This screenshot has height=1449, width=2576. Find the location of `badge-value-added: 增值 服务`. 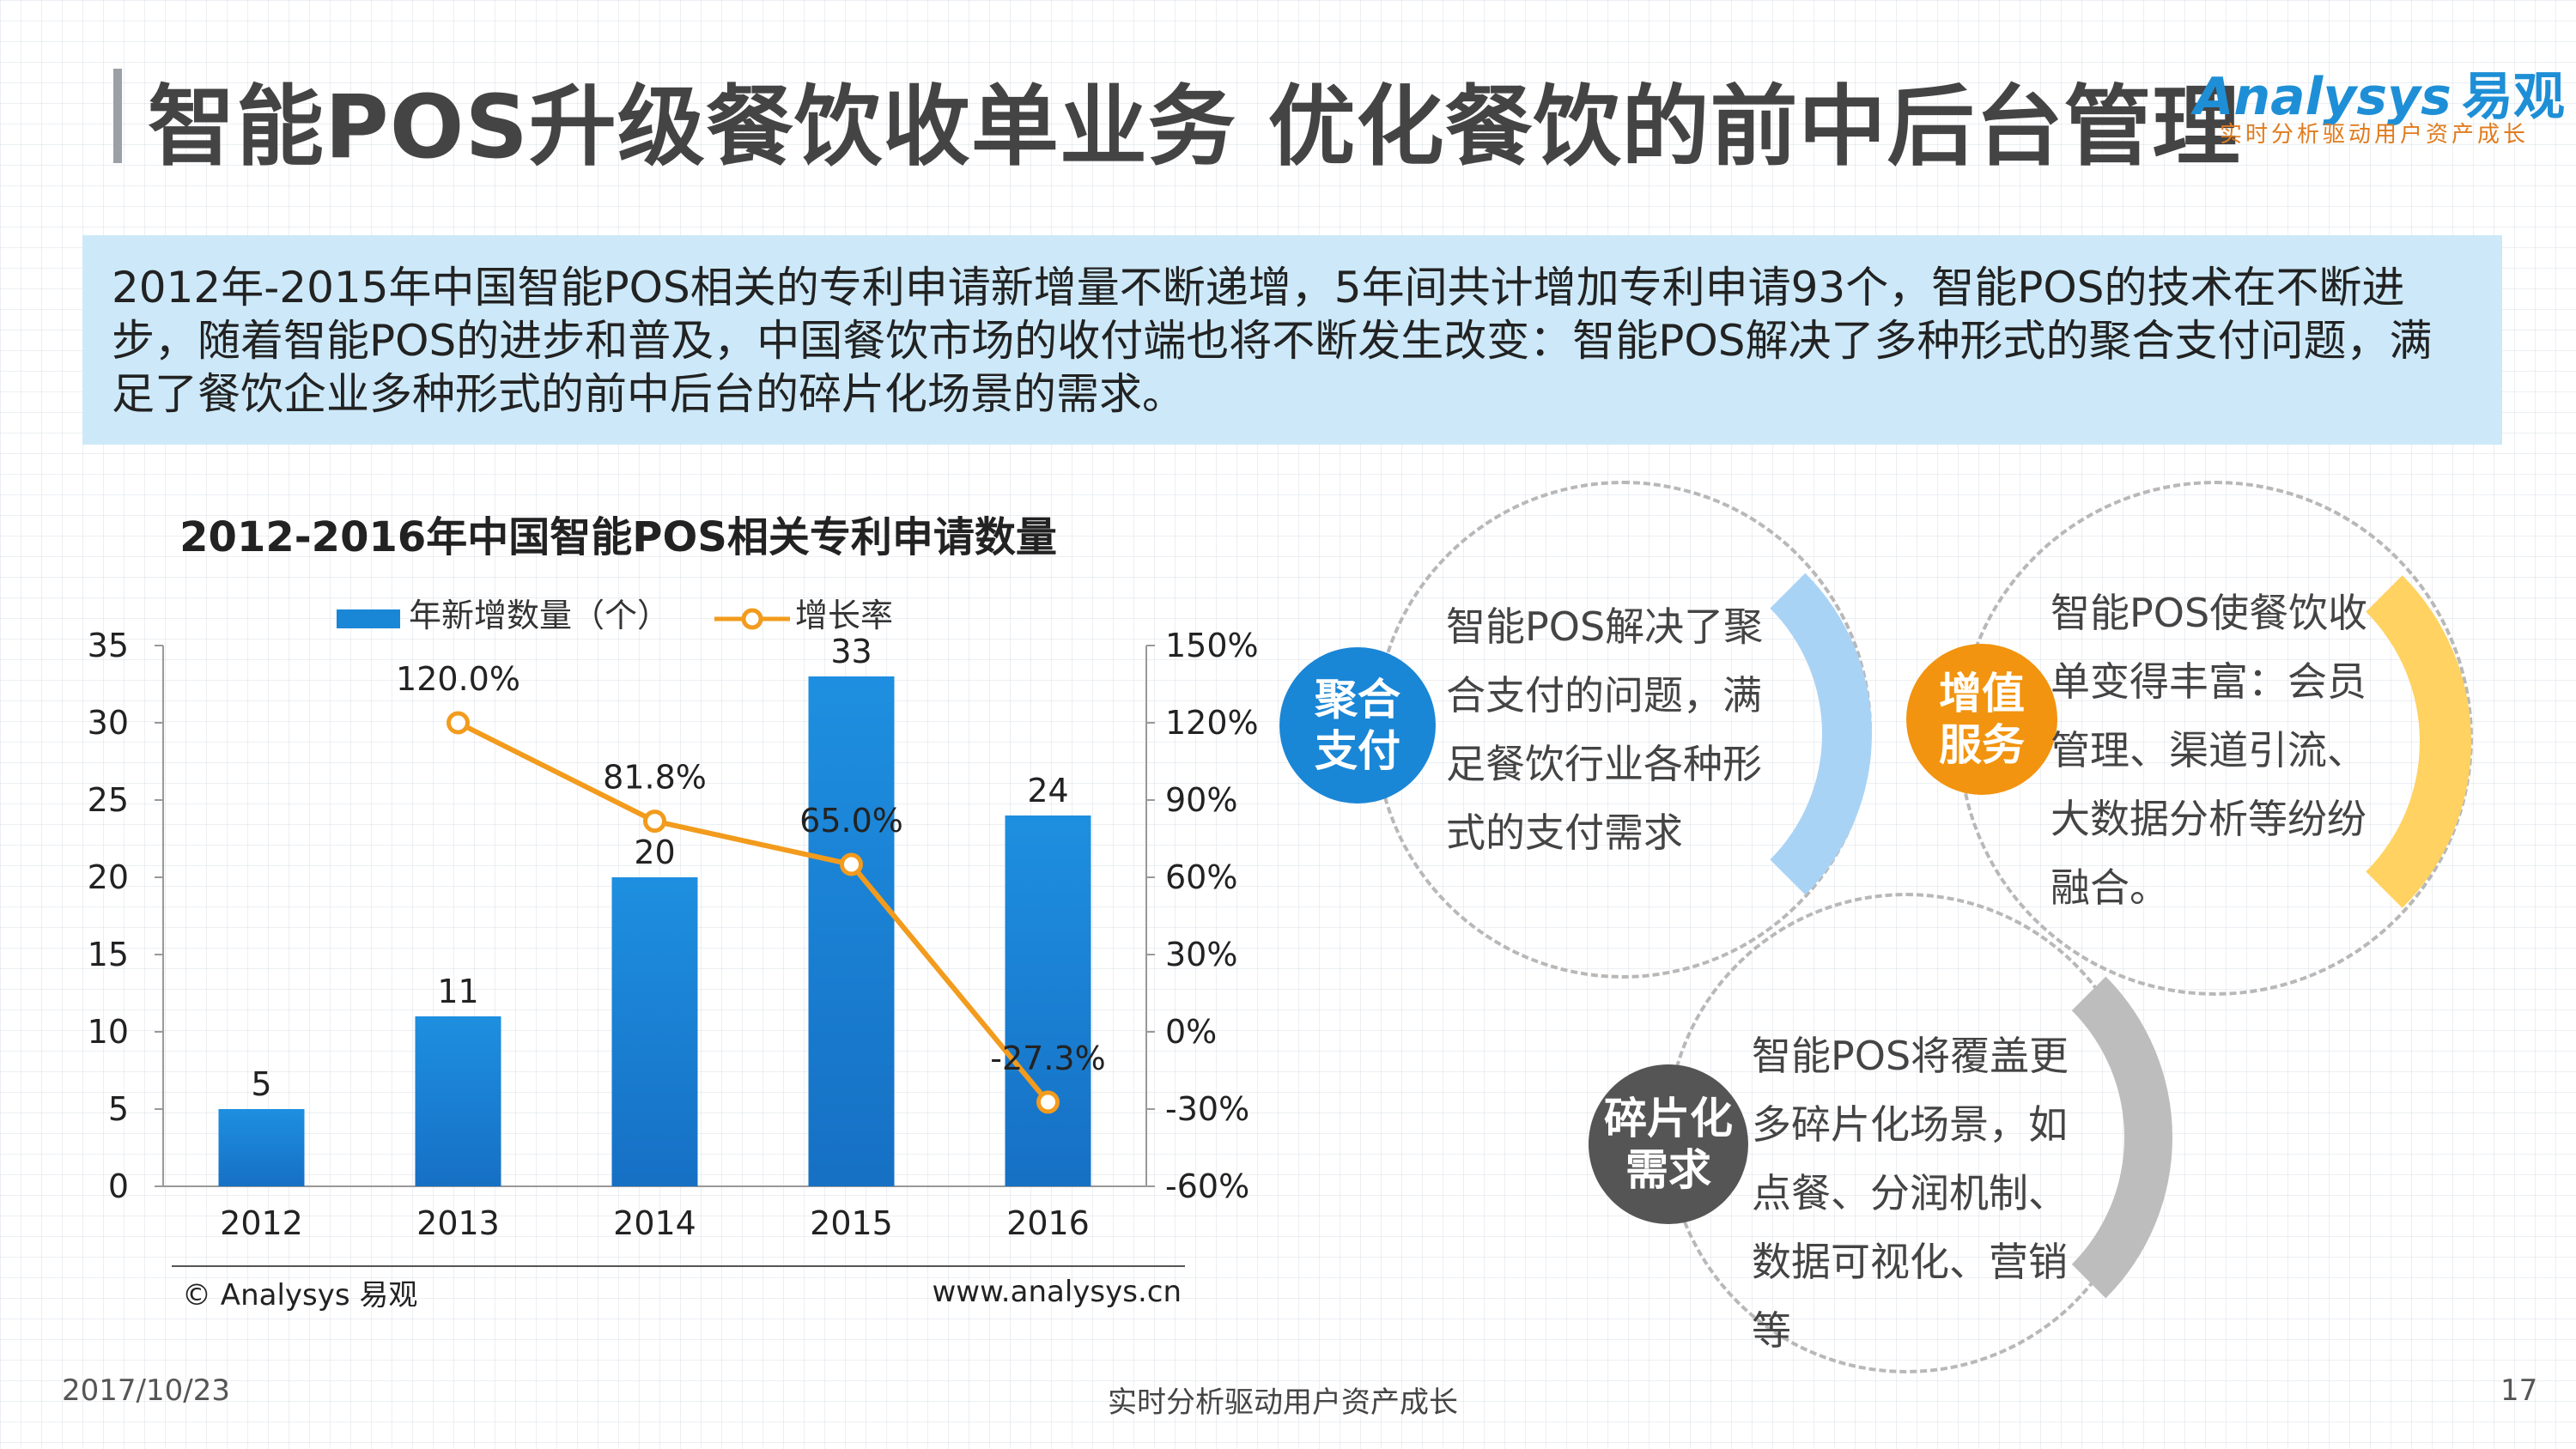

badge-value-added: 增值 服务 is located at coordinates (1982, 719).